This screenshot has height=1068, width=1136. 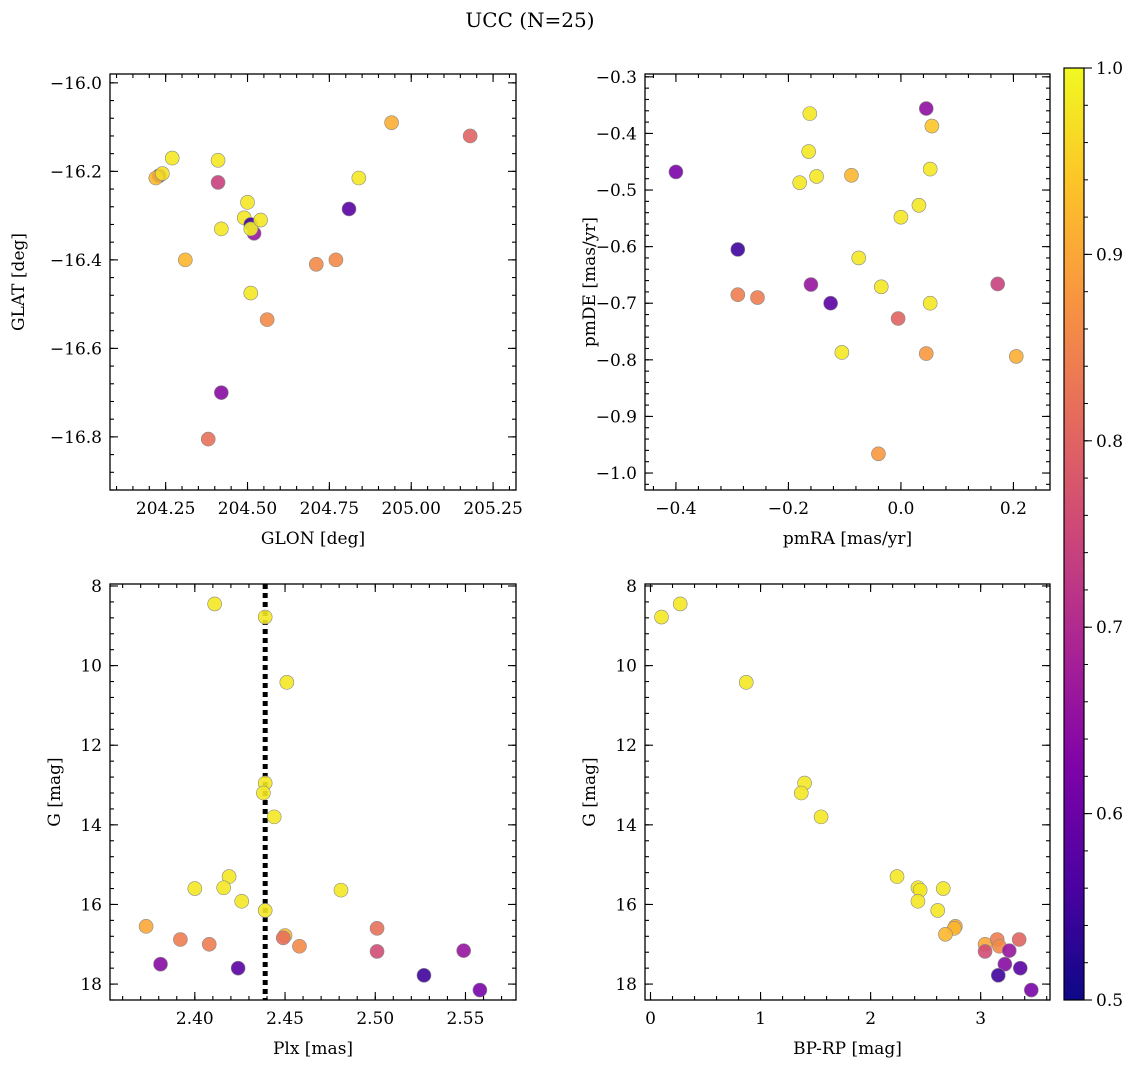 I want to click on y-tick-label: −1.0, so click(x=616, y=474).